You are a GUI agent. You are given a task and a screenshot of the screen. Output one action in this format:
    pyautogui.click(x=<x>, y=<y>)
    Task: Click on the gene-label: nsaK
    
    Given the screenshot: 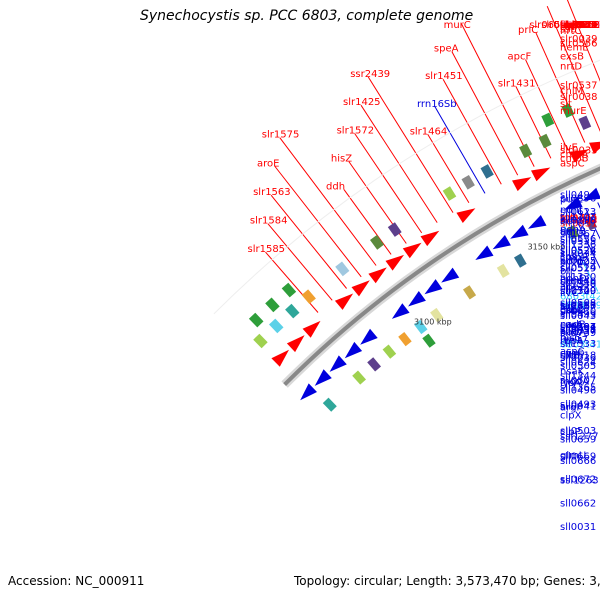 What is the action you would take?
    pyautogui.click(x=572, y=371)
    